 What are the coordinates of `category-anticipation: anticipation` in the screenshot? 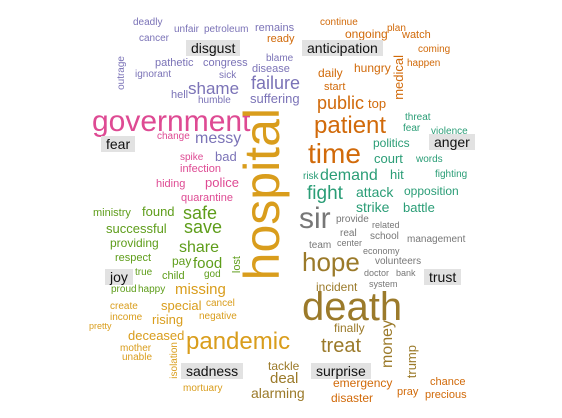 It's located at (342, 48).